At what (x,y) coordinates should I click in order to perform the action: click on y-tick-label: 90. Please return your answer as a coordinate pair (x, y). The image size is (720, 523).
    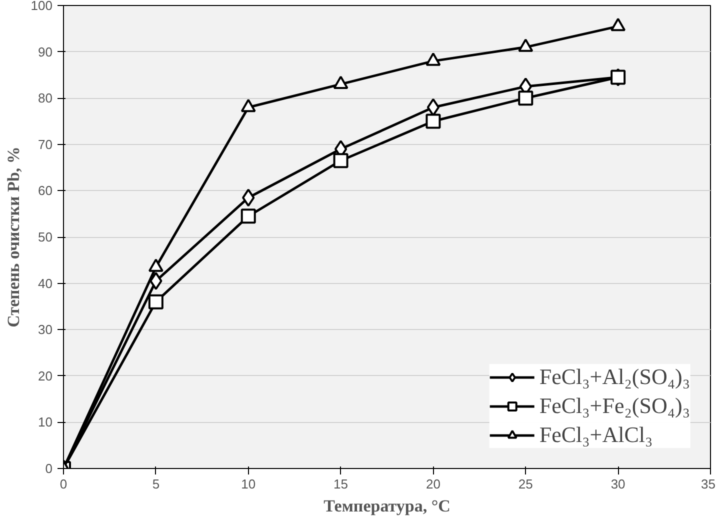
    Looking at the image, I should click on (45, 52).